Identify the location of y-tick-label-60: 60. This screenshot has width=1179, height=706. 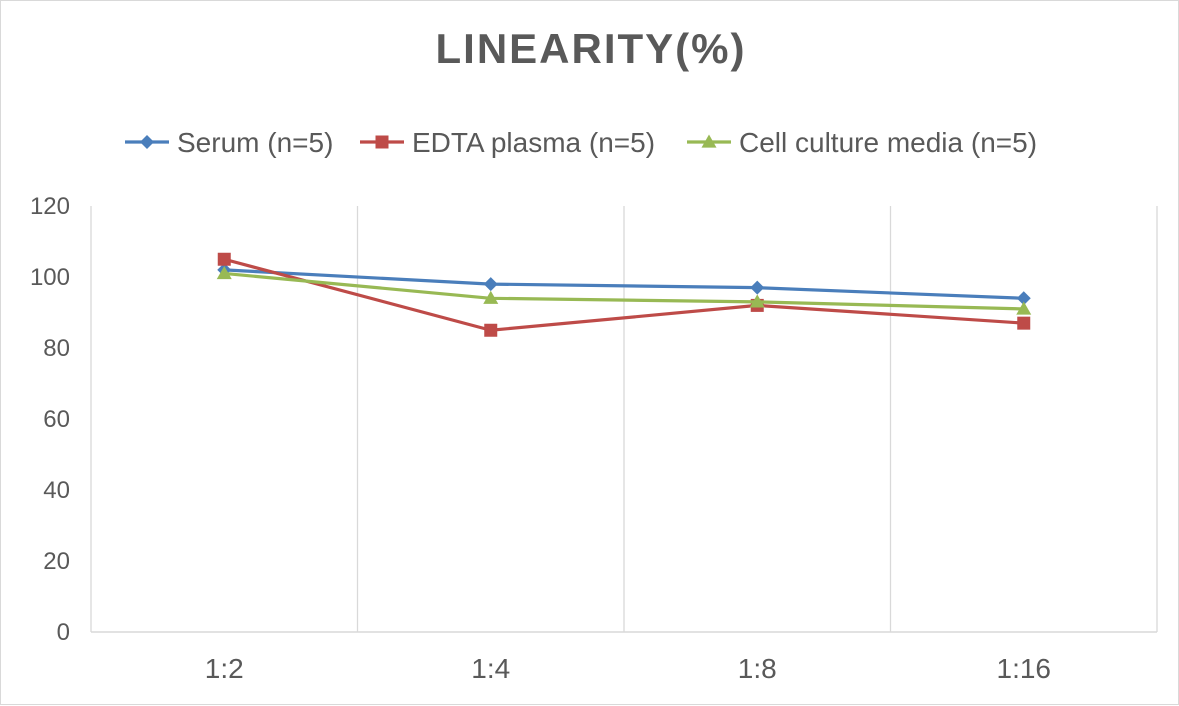
(56, 419).